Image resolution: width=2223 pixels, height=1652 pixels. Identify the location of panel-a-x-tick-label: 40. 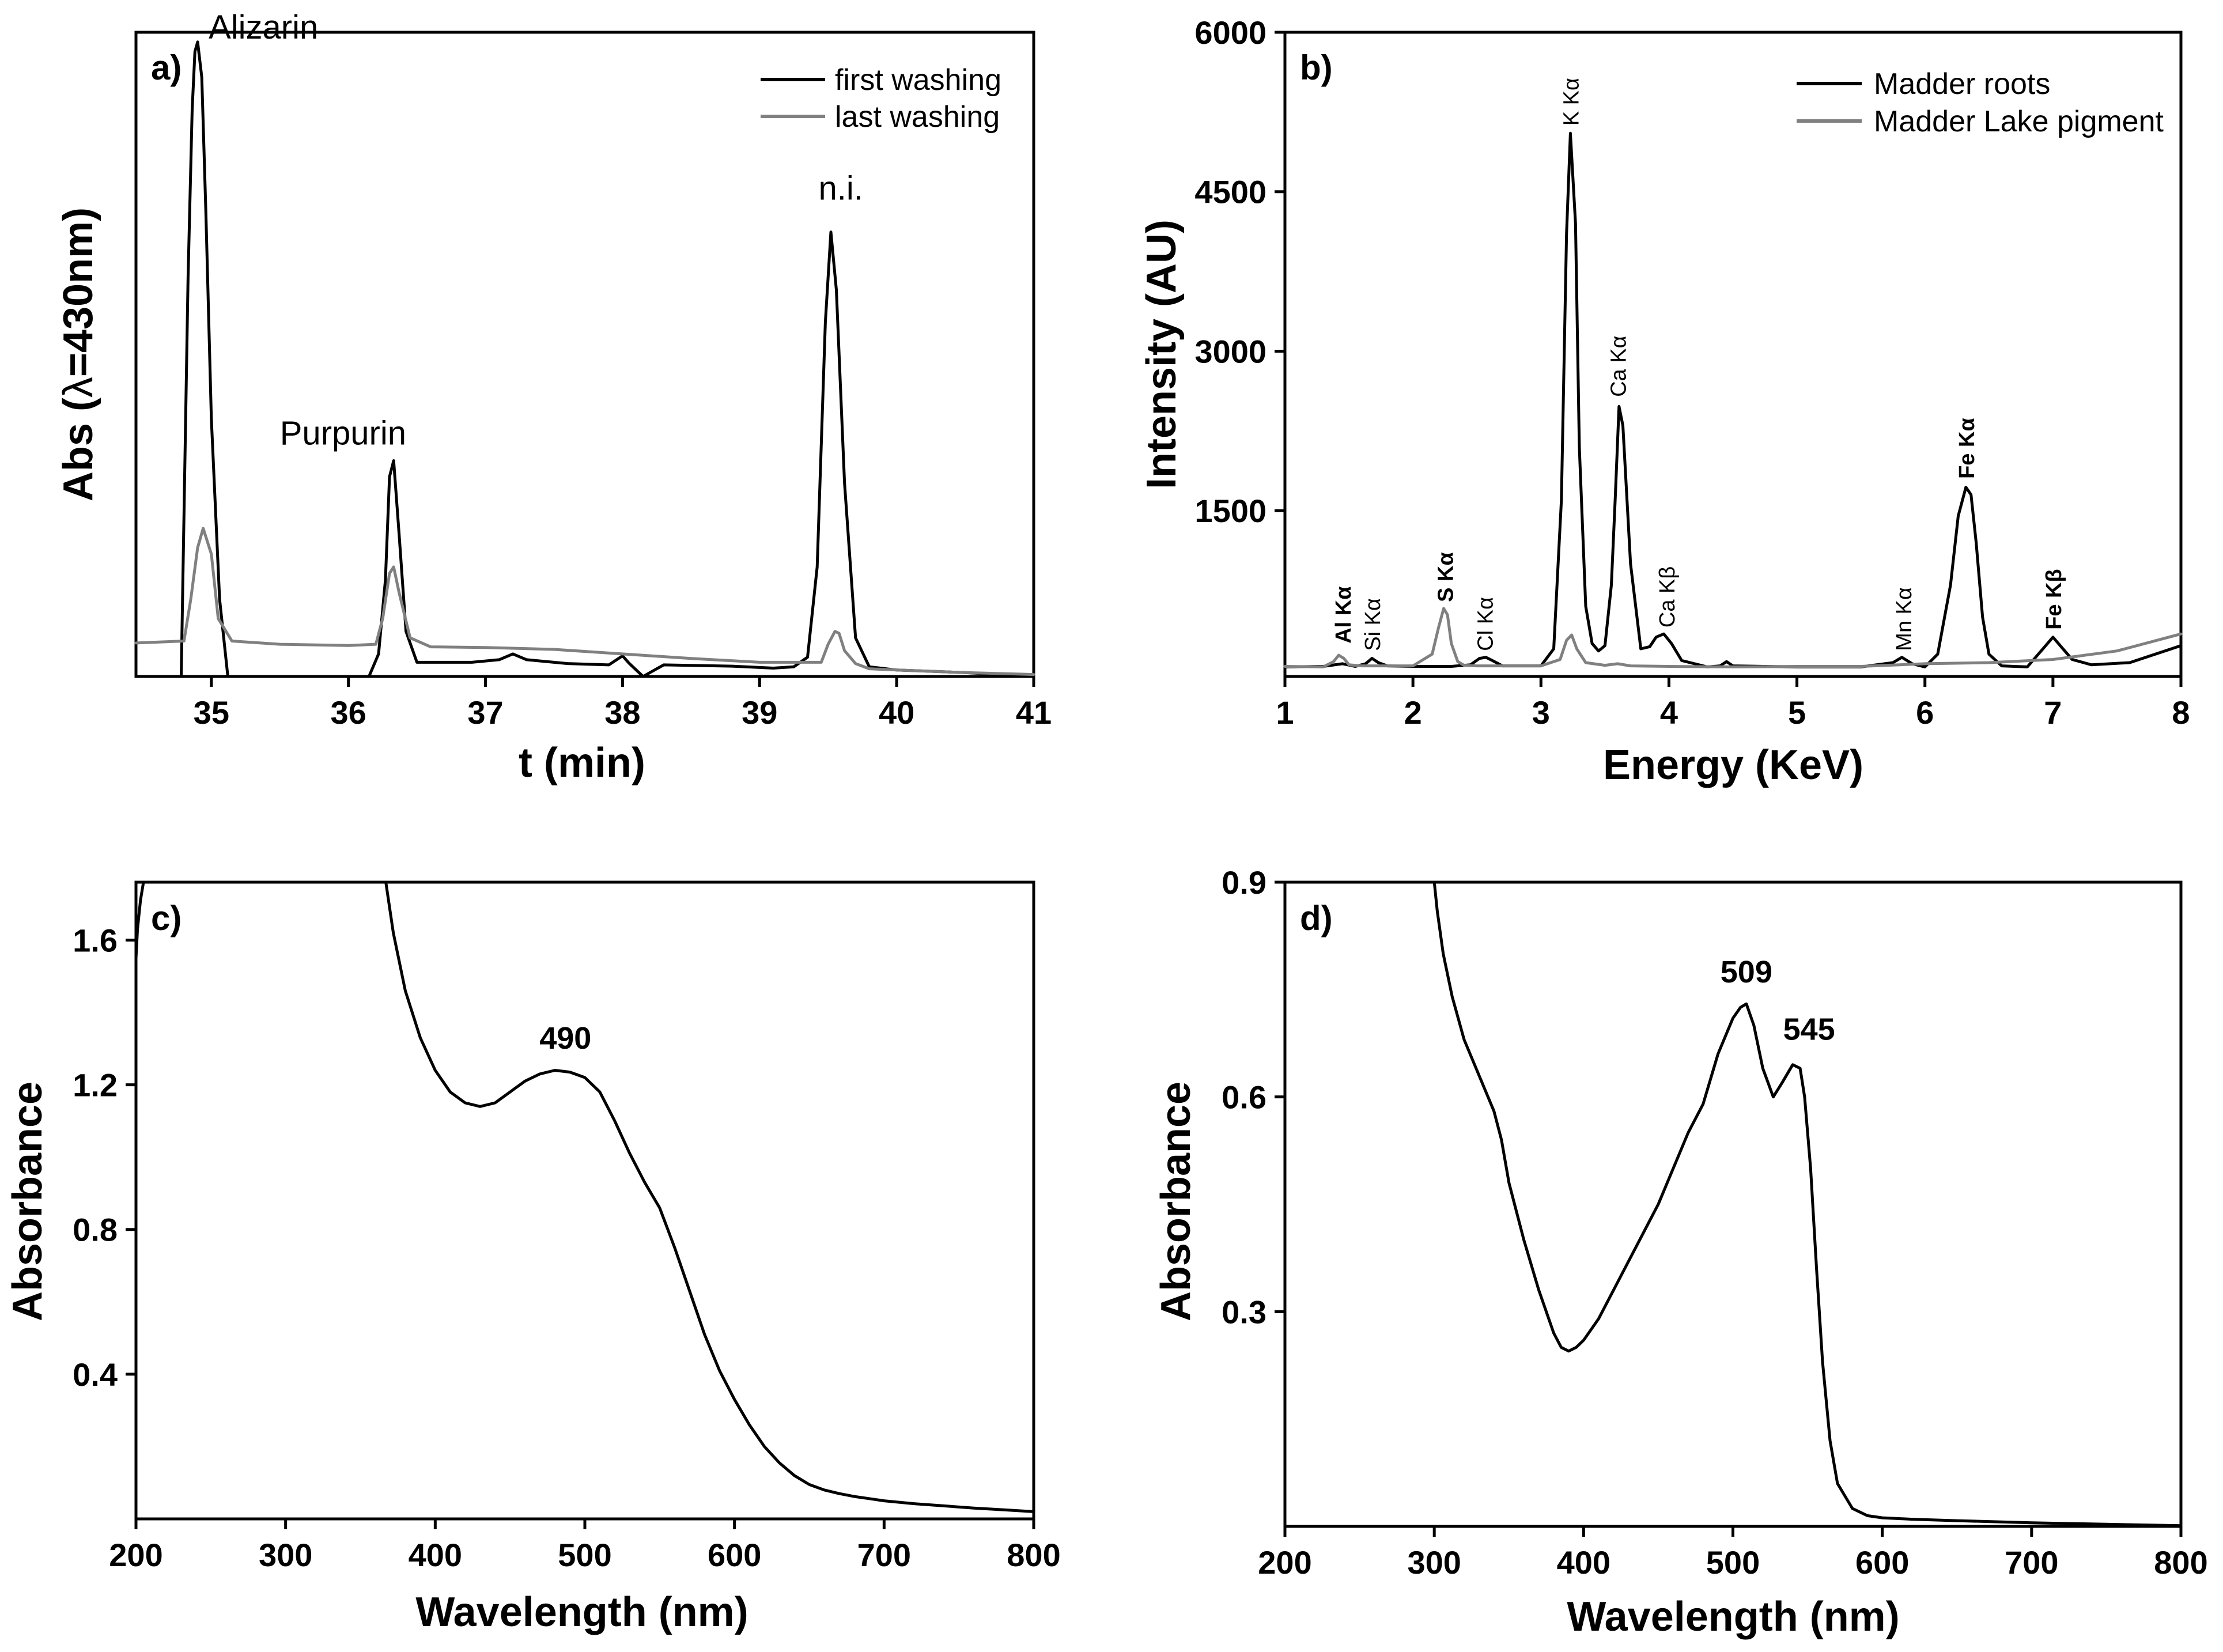
(896, 713).